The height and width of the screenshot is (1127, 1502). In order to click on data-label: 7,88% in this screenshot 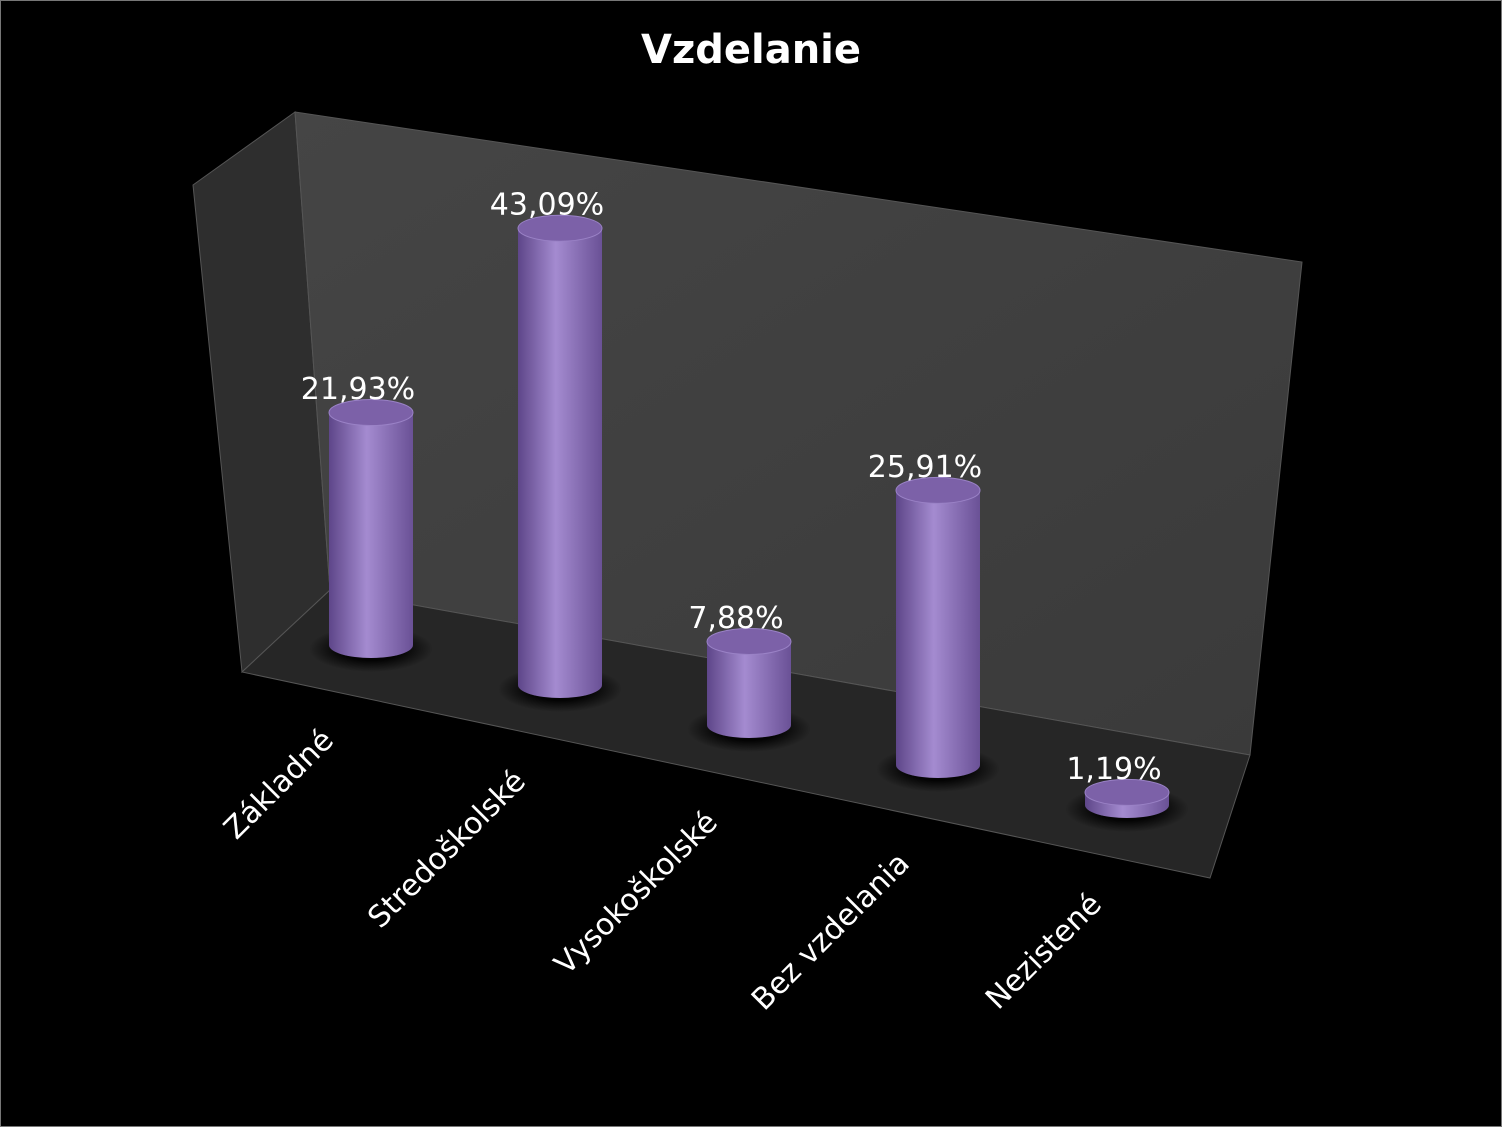, I will do `click(735, 618)`.